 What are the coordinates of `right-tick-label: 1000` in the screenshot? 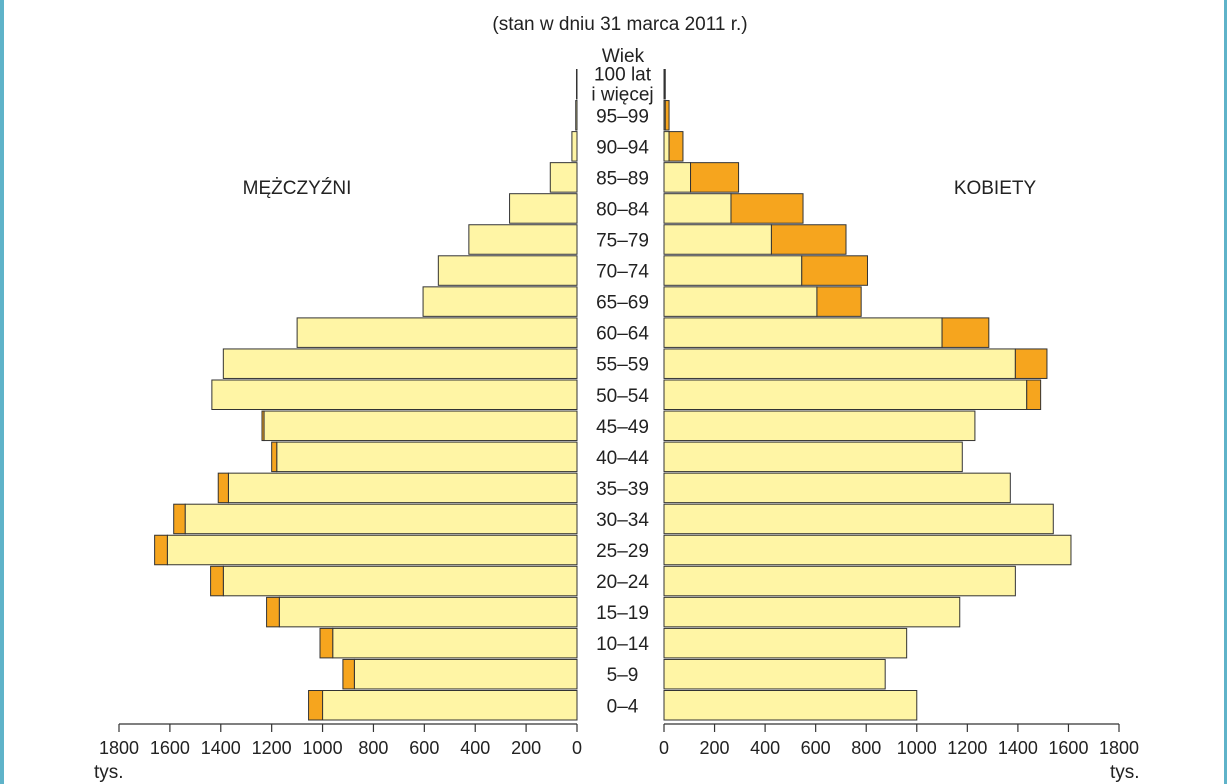 It's located at (917, 748).